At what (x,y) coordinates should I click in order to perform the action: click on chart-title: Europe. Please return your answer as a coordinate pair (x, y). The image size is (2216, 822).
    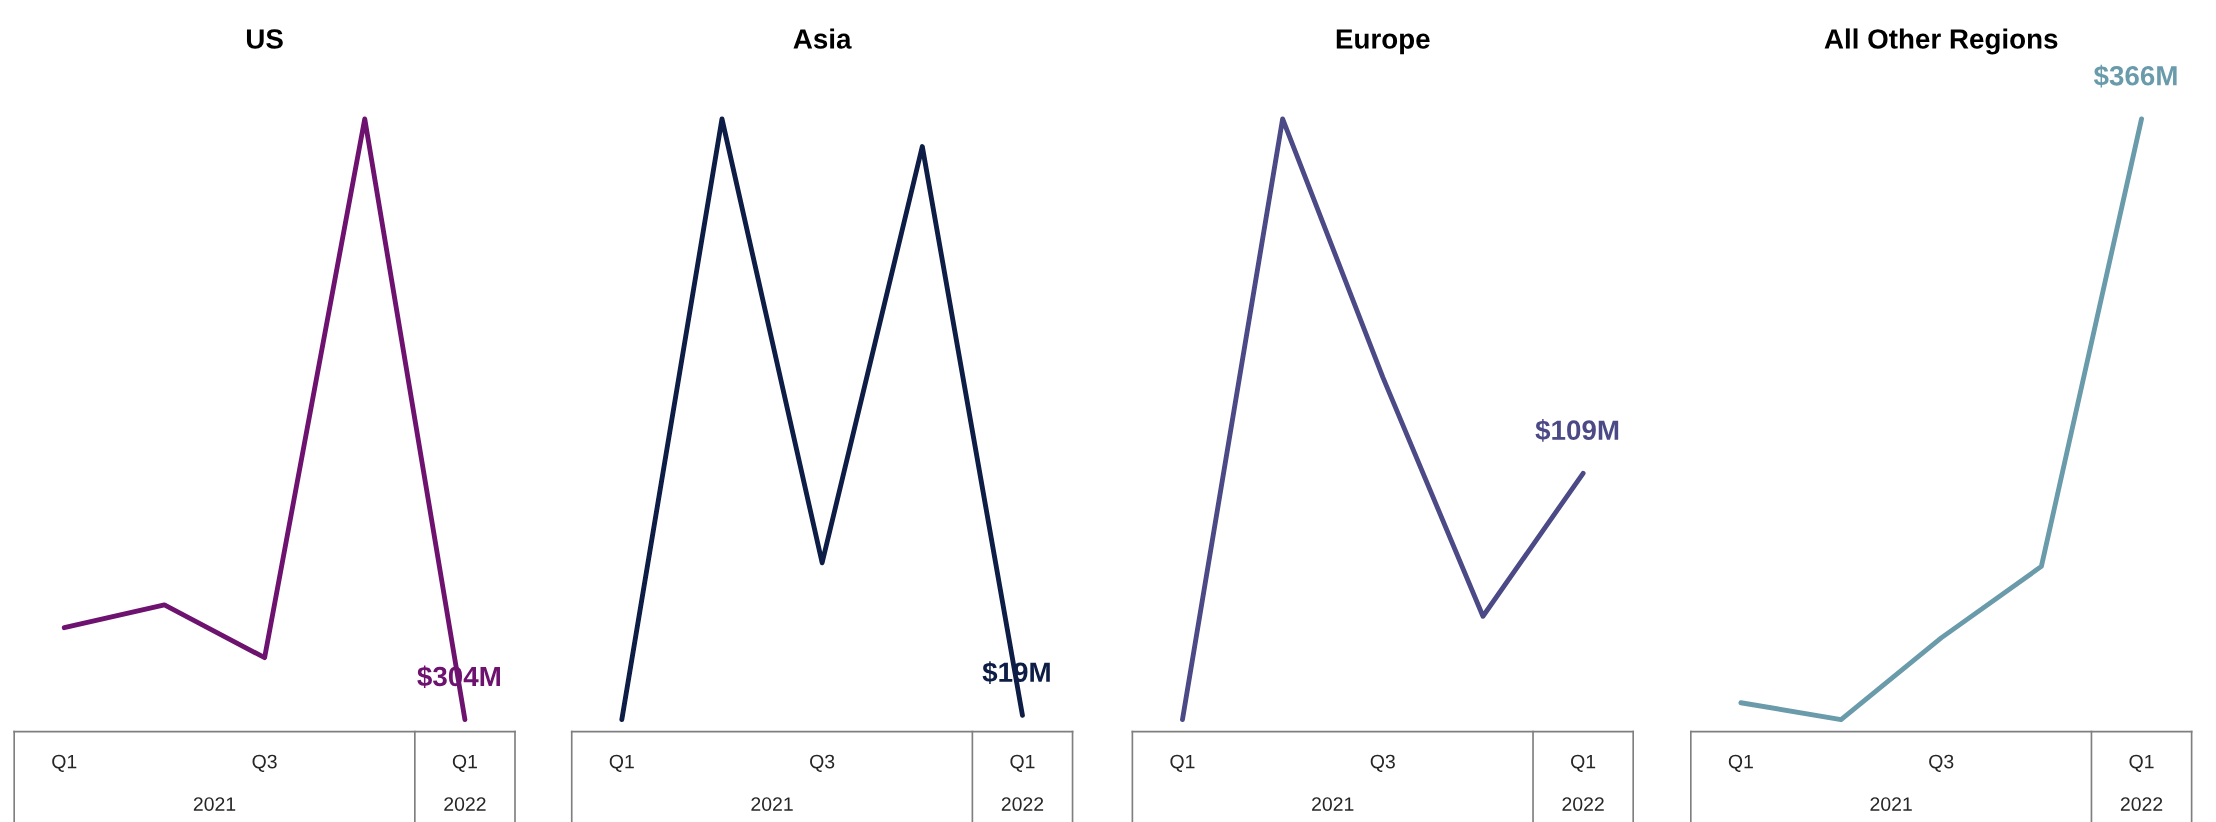
    Looking at the image, I should click on (1383, 42).